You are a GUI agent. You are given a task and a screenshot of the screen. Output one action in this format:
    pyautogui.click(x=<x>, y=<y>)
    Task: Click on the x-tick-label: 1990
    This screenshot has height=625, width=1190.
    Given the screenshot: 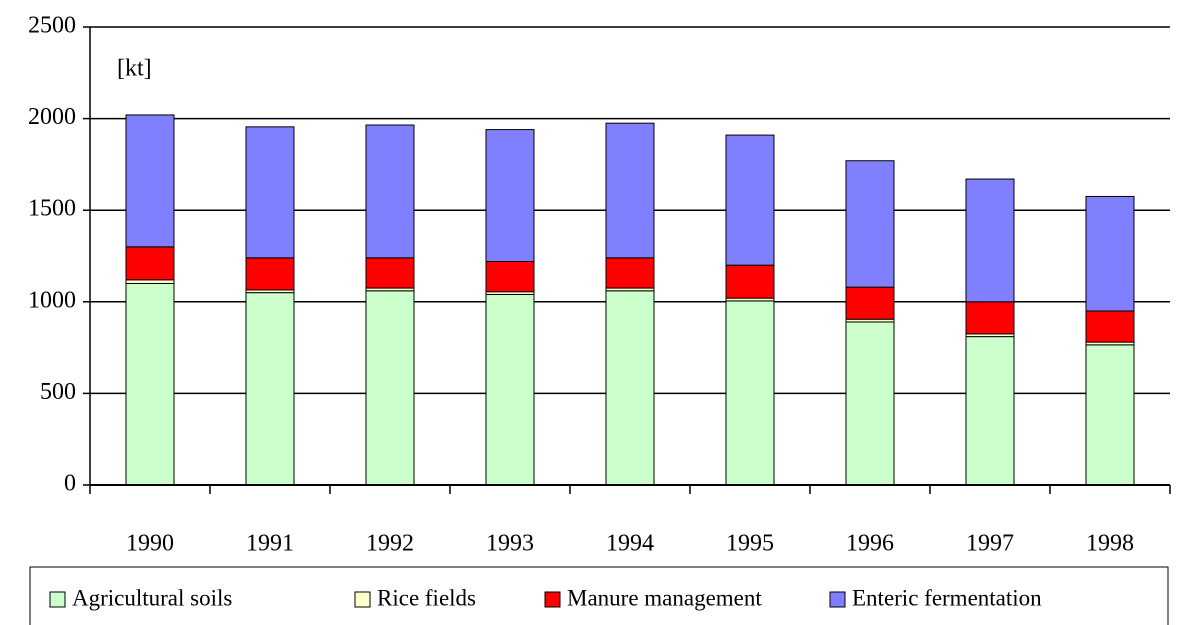 What is the action you would take?
    pyautogui.click(x=150, y=544)
    